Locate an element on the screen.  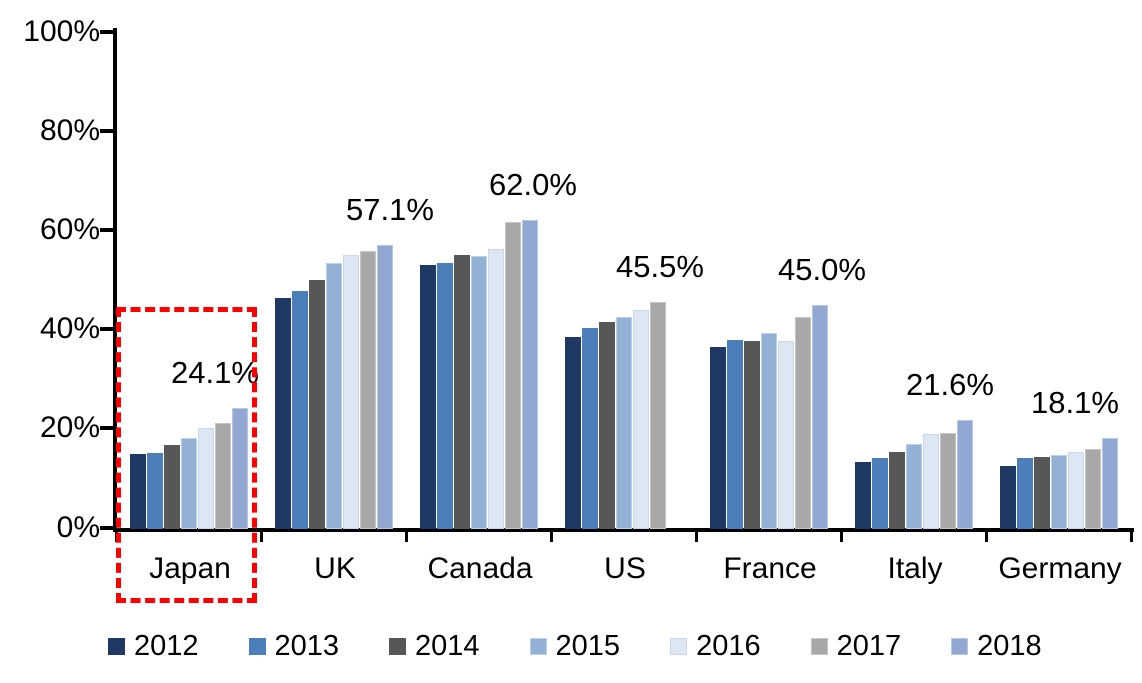
value-label-us: 45.5% is located at coordinates (660, 266).